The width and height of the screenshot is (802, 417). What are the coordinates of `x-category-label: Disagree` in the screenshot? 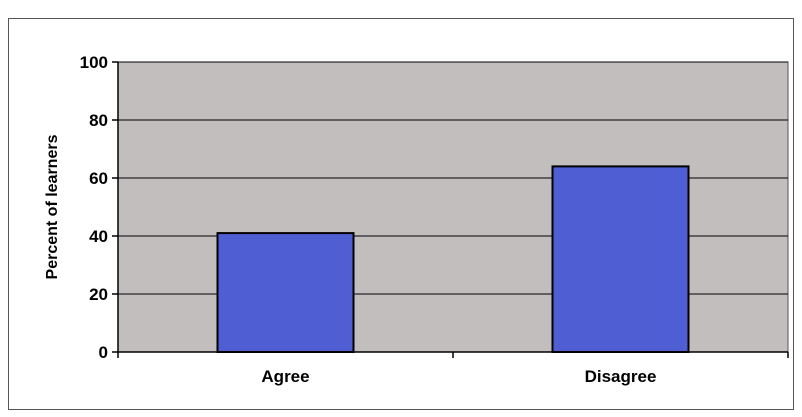 It's located at (621, 376).